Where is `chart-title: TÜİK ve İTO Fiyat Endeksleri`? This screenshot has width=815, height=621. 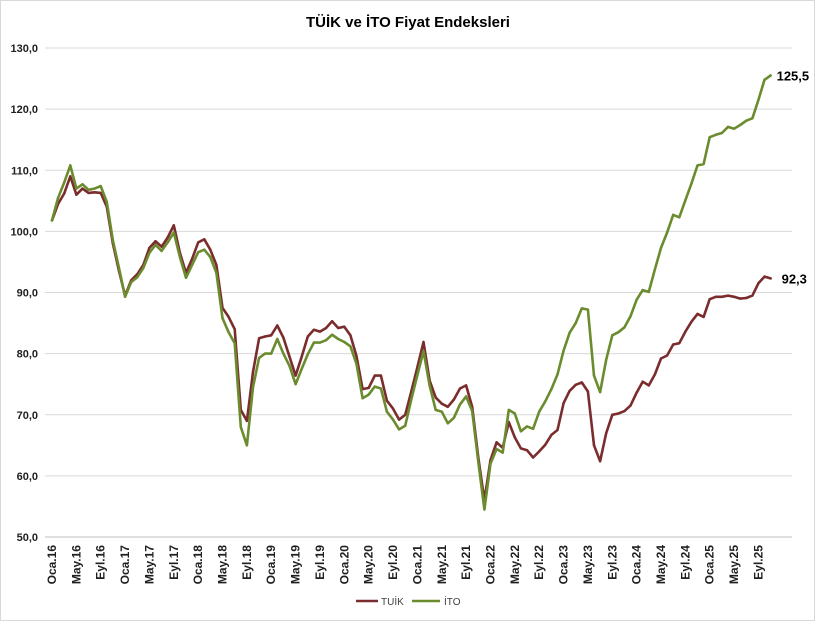 chart-title: TÜİK ve İTO Fiyat Endeksleri is located at coordinates (408, 22).